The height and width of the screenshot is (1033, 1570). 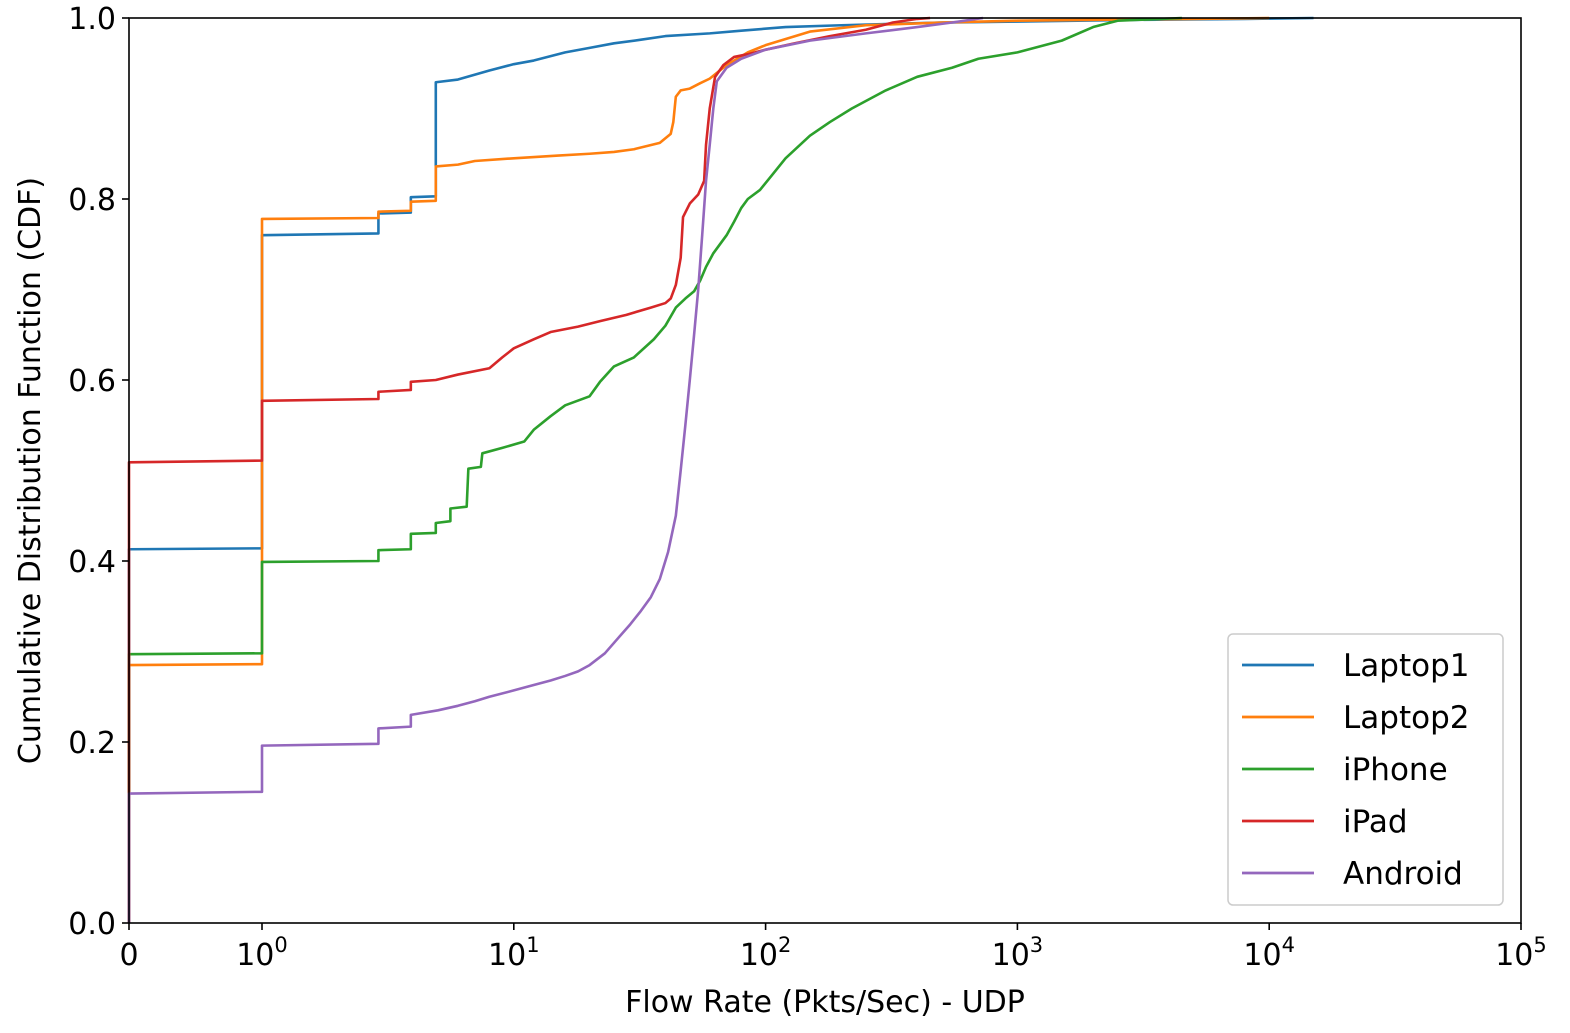 I want to click on legend-box, so click(x=1365, y=769).